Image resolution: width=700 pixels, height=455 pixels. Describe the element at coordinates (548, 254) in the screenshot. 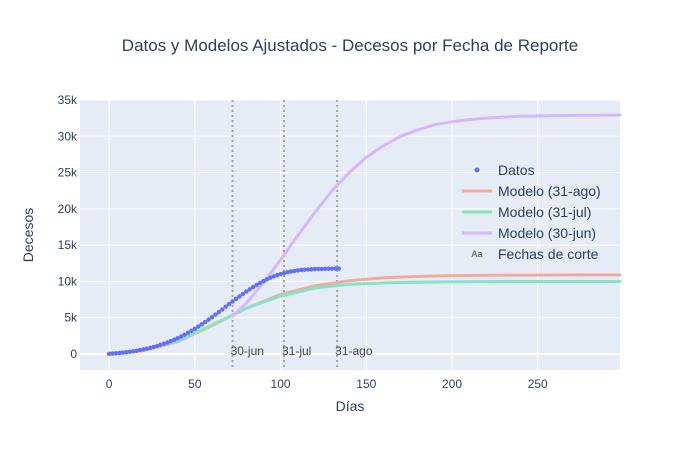

I see `legend-label: Fechas de corte` at that location.